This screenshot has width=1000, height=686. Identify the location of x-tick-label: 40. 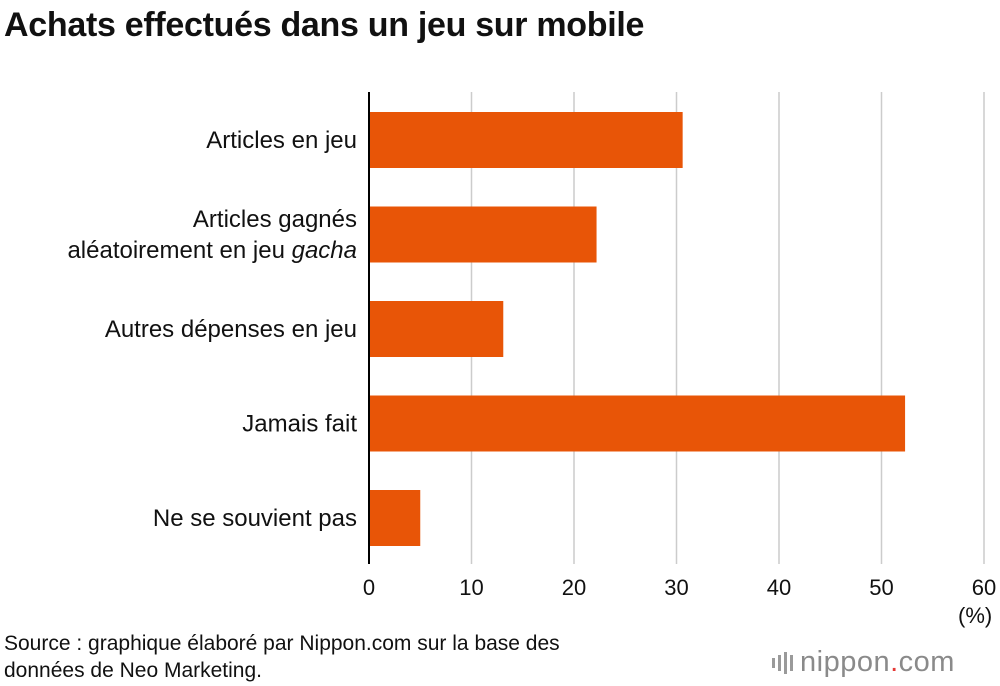
(779, 587).